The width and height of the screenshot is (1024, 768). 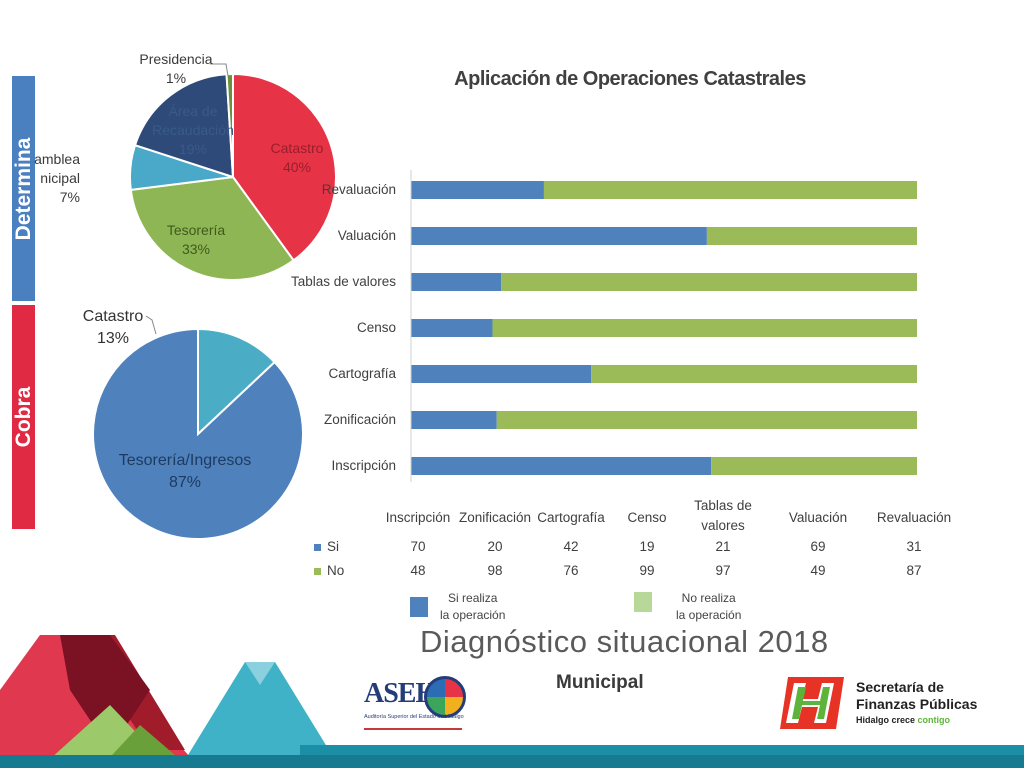 I want to click on table-legend-swatch-si, so click(x=317, y=547).